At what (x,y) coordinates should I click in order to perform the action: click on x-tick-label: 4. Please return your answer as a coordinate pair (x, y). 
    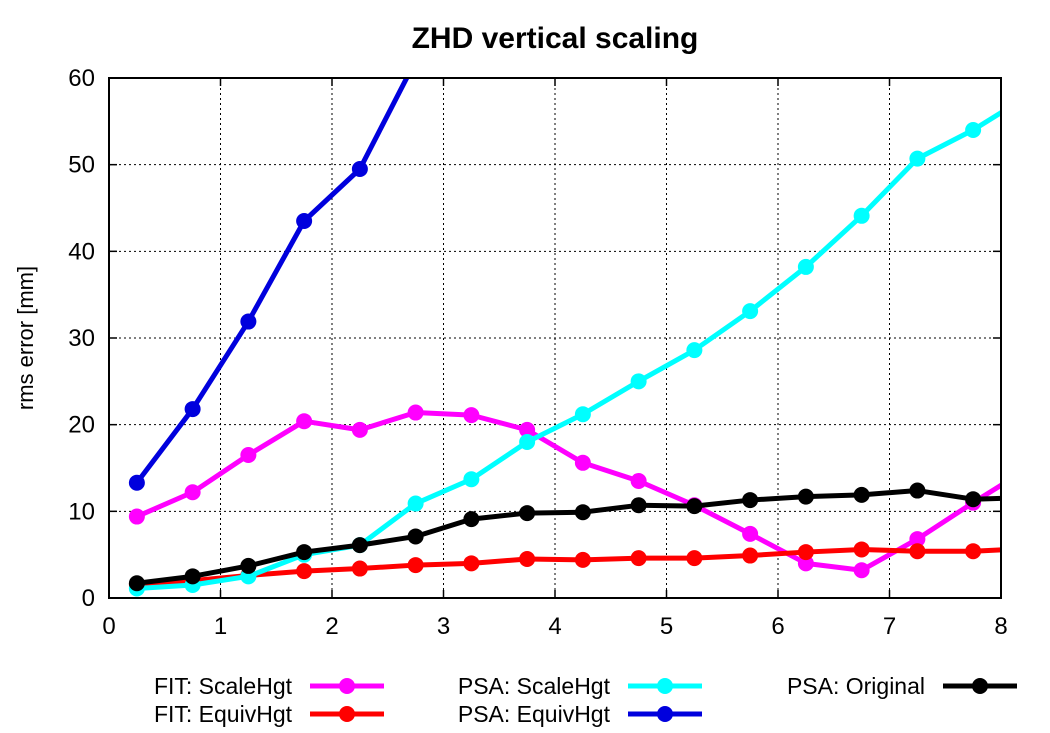
    Looking at the image, I should click on (554, 626).